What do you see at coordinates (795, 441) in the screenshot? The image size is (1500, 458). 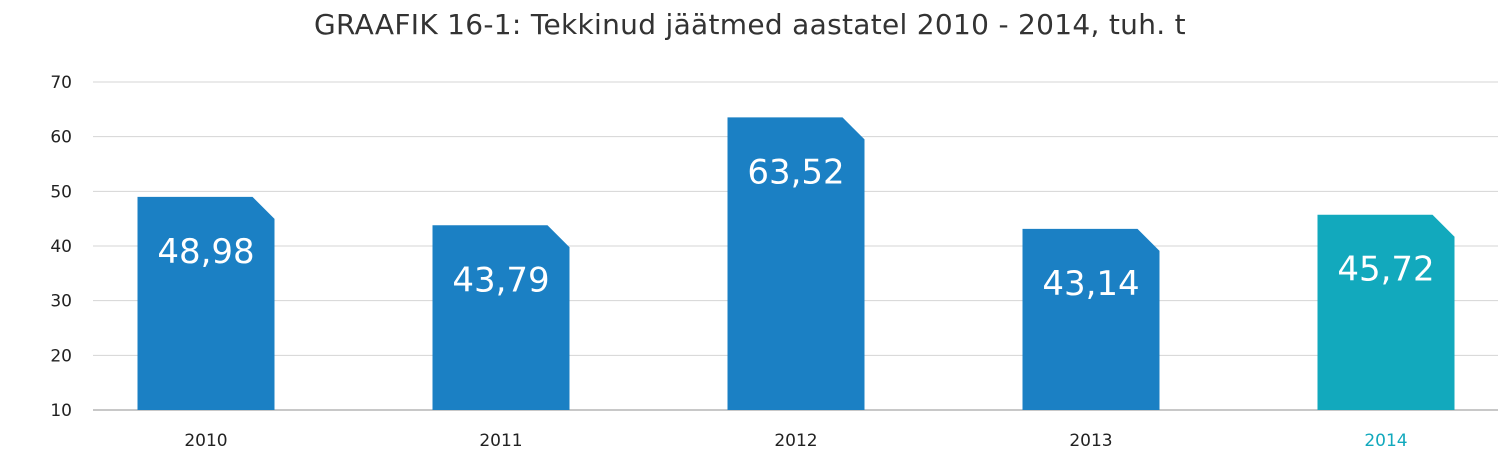 I see `x-tick-label-2012: 2012` at bounding box center [795, 441].